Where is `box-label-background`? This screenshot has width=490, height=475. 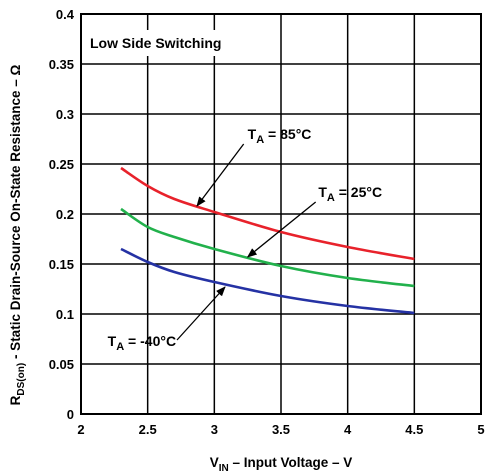
box-label-background is located at coordinates (169, 43).